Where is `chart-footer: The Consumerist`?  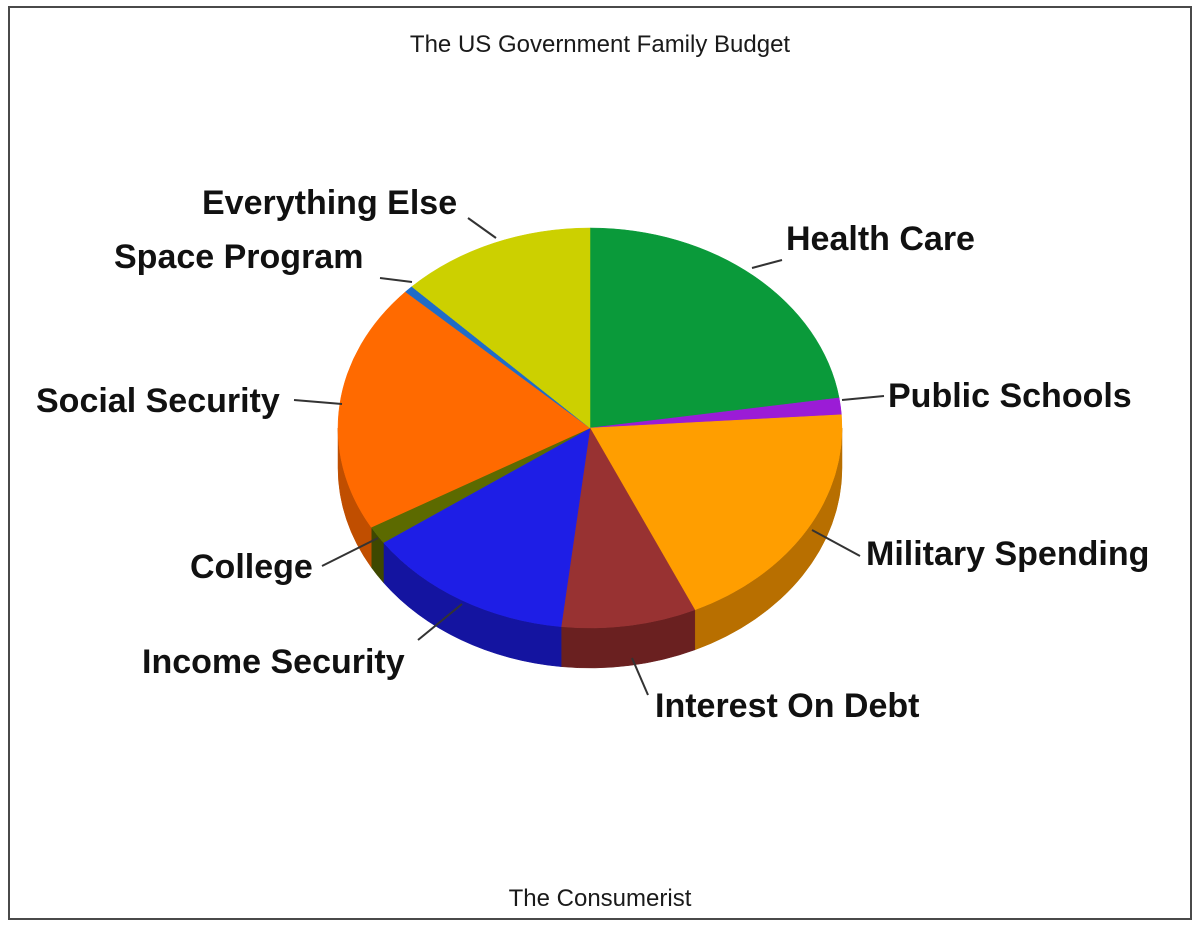
chart-footer: The Consumerist is located at coordinates (600, 898).